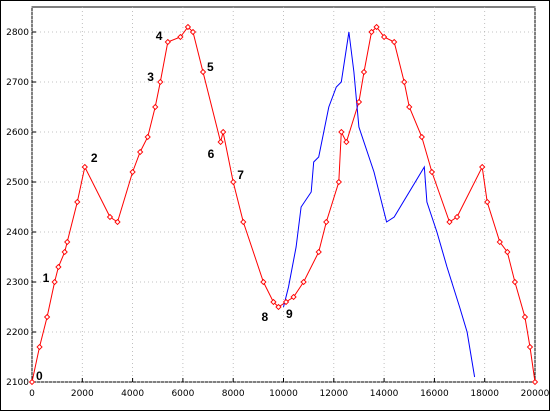 This screenshot has width=550, height=411. Describe the element at coordinates (17, 183) in the screenshot. I see `y-tick-label: 2500` at that location.